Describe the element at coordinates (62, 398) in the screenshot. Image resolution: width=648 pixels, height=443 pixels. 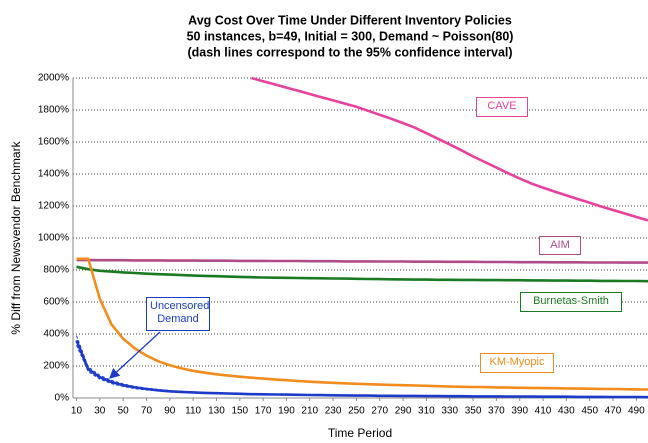
I see `y-tick-label: 0%` at that location.